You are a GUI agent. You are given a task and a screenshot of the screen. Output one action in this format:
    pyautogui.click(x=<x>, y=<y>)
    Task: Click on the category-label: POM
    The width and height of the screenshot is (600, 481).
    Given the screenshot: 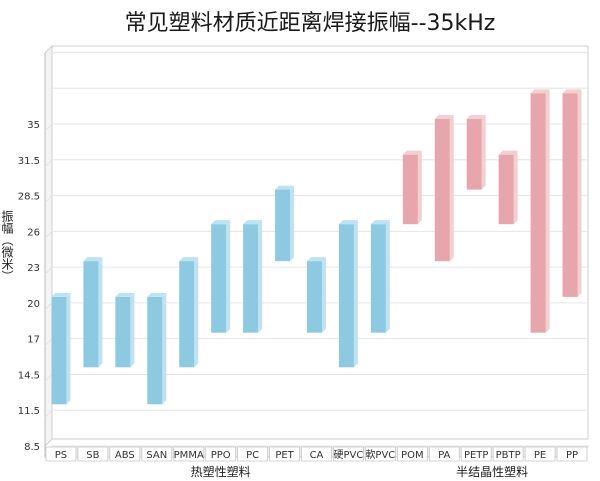 What is the action you would take?
    pyautogui.click(x=412, y=455)
    